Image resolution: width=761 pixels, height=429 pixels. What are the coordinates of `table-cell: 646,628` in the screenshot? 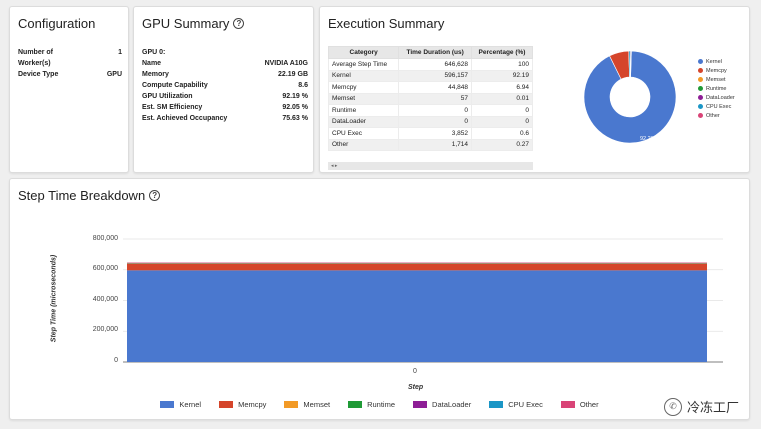 It's located at (435, 64).